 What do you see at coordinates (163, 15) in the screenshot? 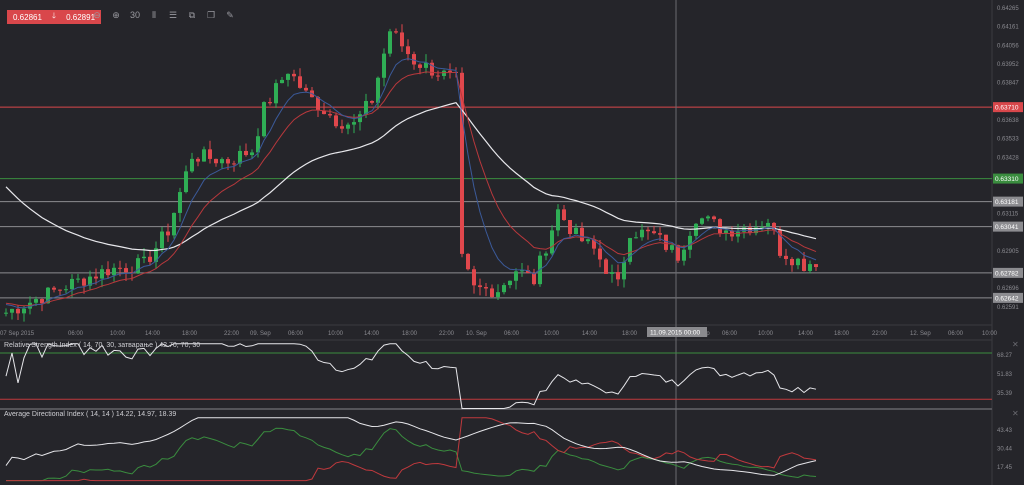
I see `chart-toolbar: ⊖ ⊕ 30 ⫴ ☰ ⧉ ❐ ✎` at bounding box center [163, 15].